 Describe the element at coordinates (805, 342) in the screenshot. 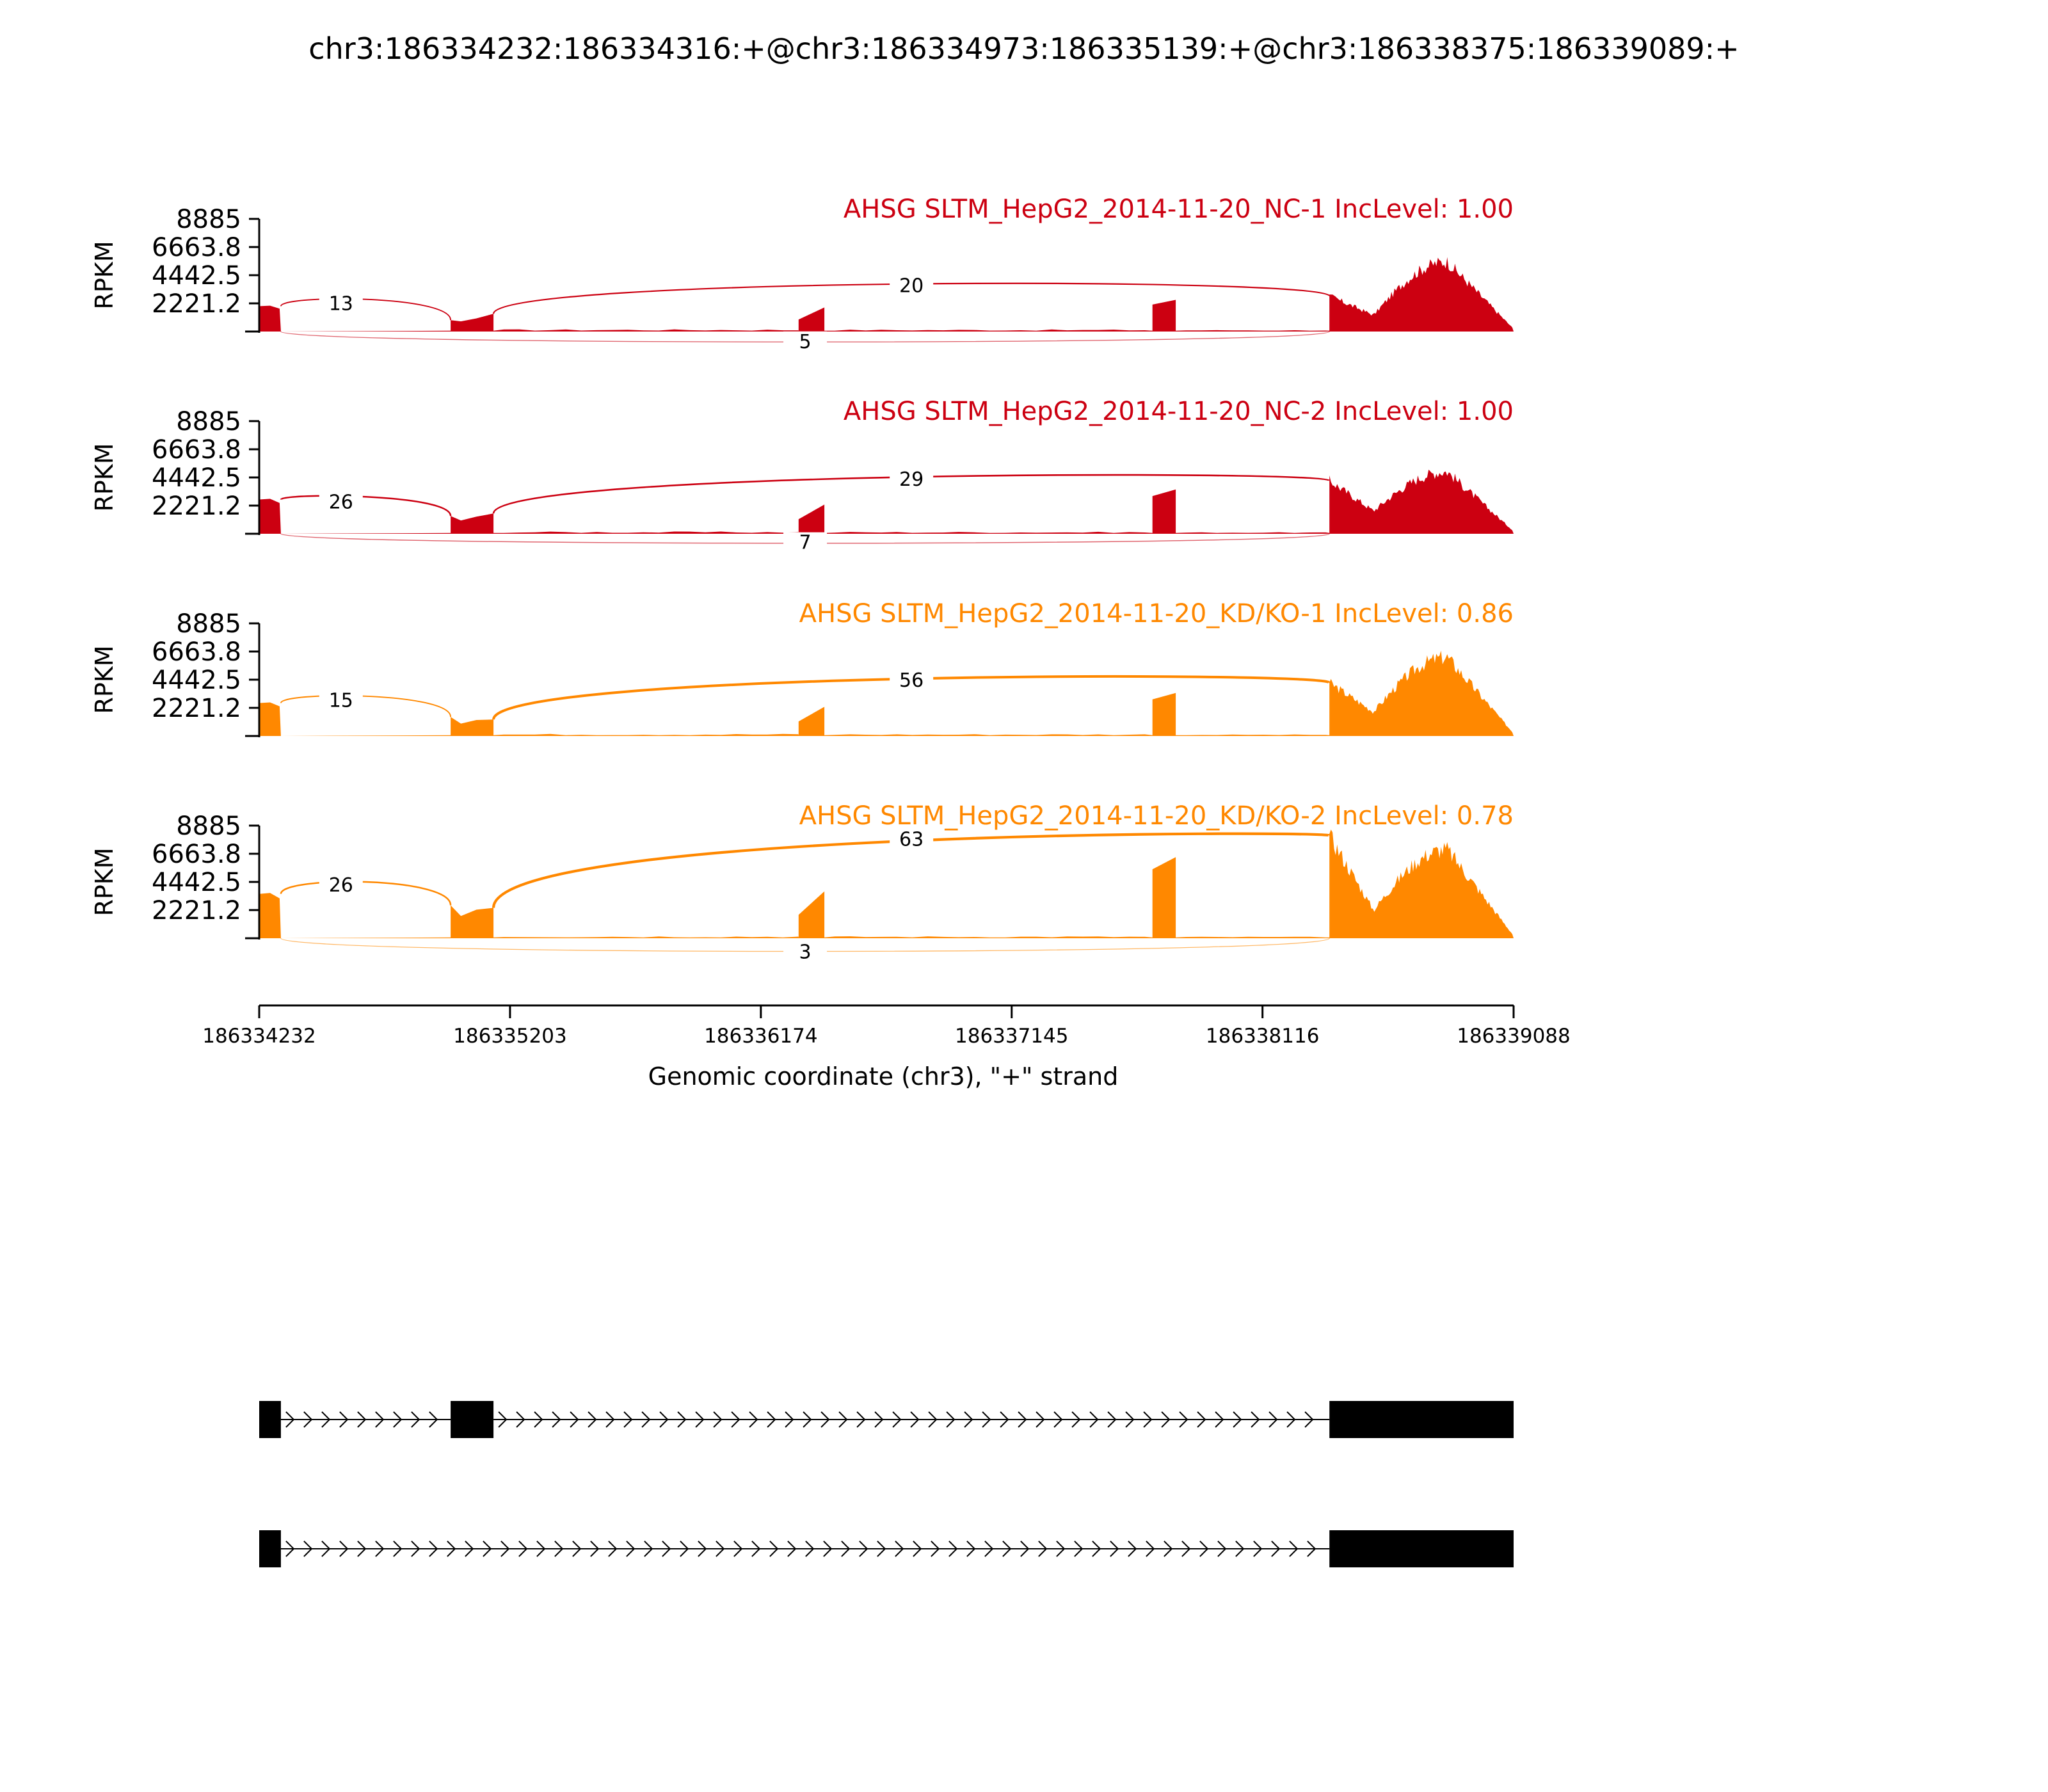

I see `junction-count: 5` at that location.